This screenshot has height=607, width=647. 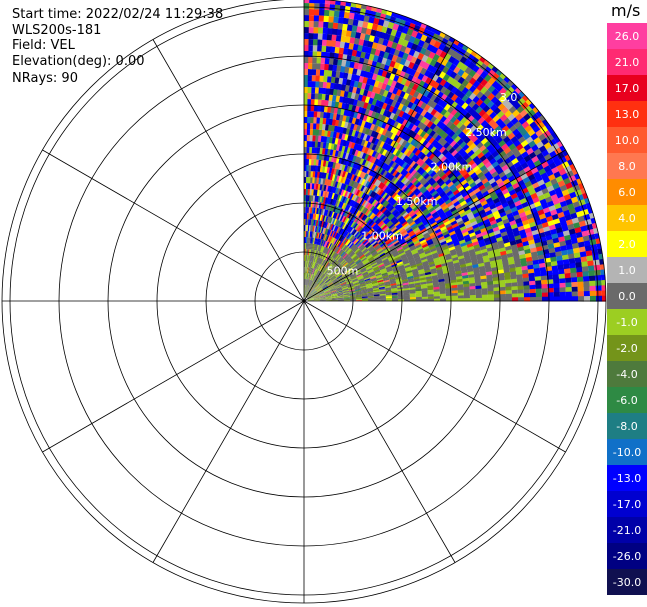 What do you see at coordinates (627, 114) in the screenshot?
I see `colorbar-tick-label: 13.0` at bounding box center [627, 114].